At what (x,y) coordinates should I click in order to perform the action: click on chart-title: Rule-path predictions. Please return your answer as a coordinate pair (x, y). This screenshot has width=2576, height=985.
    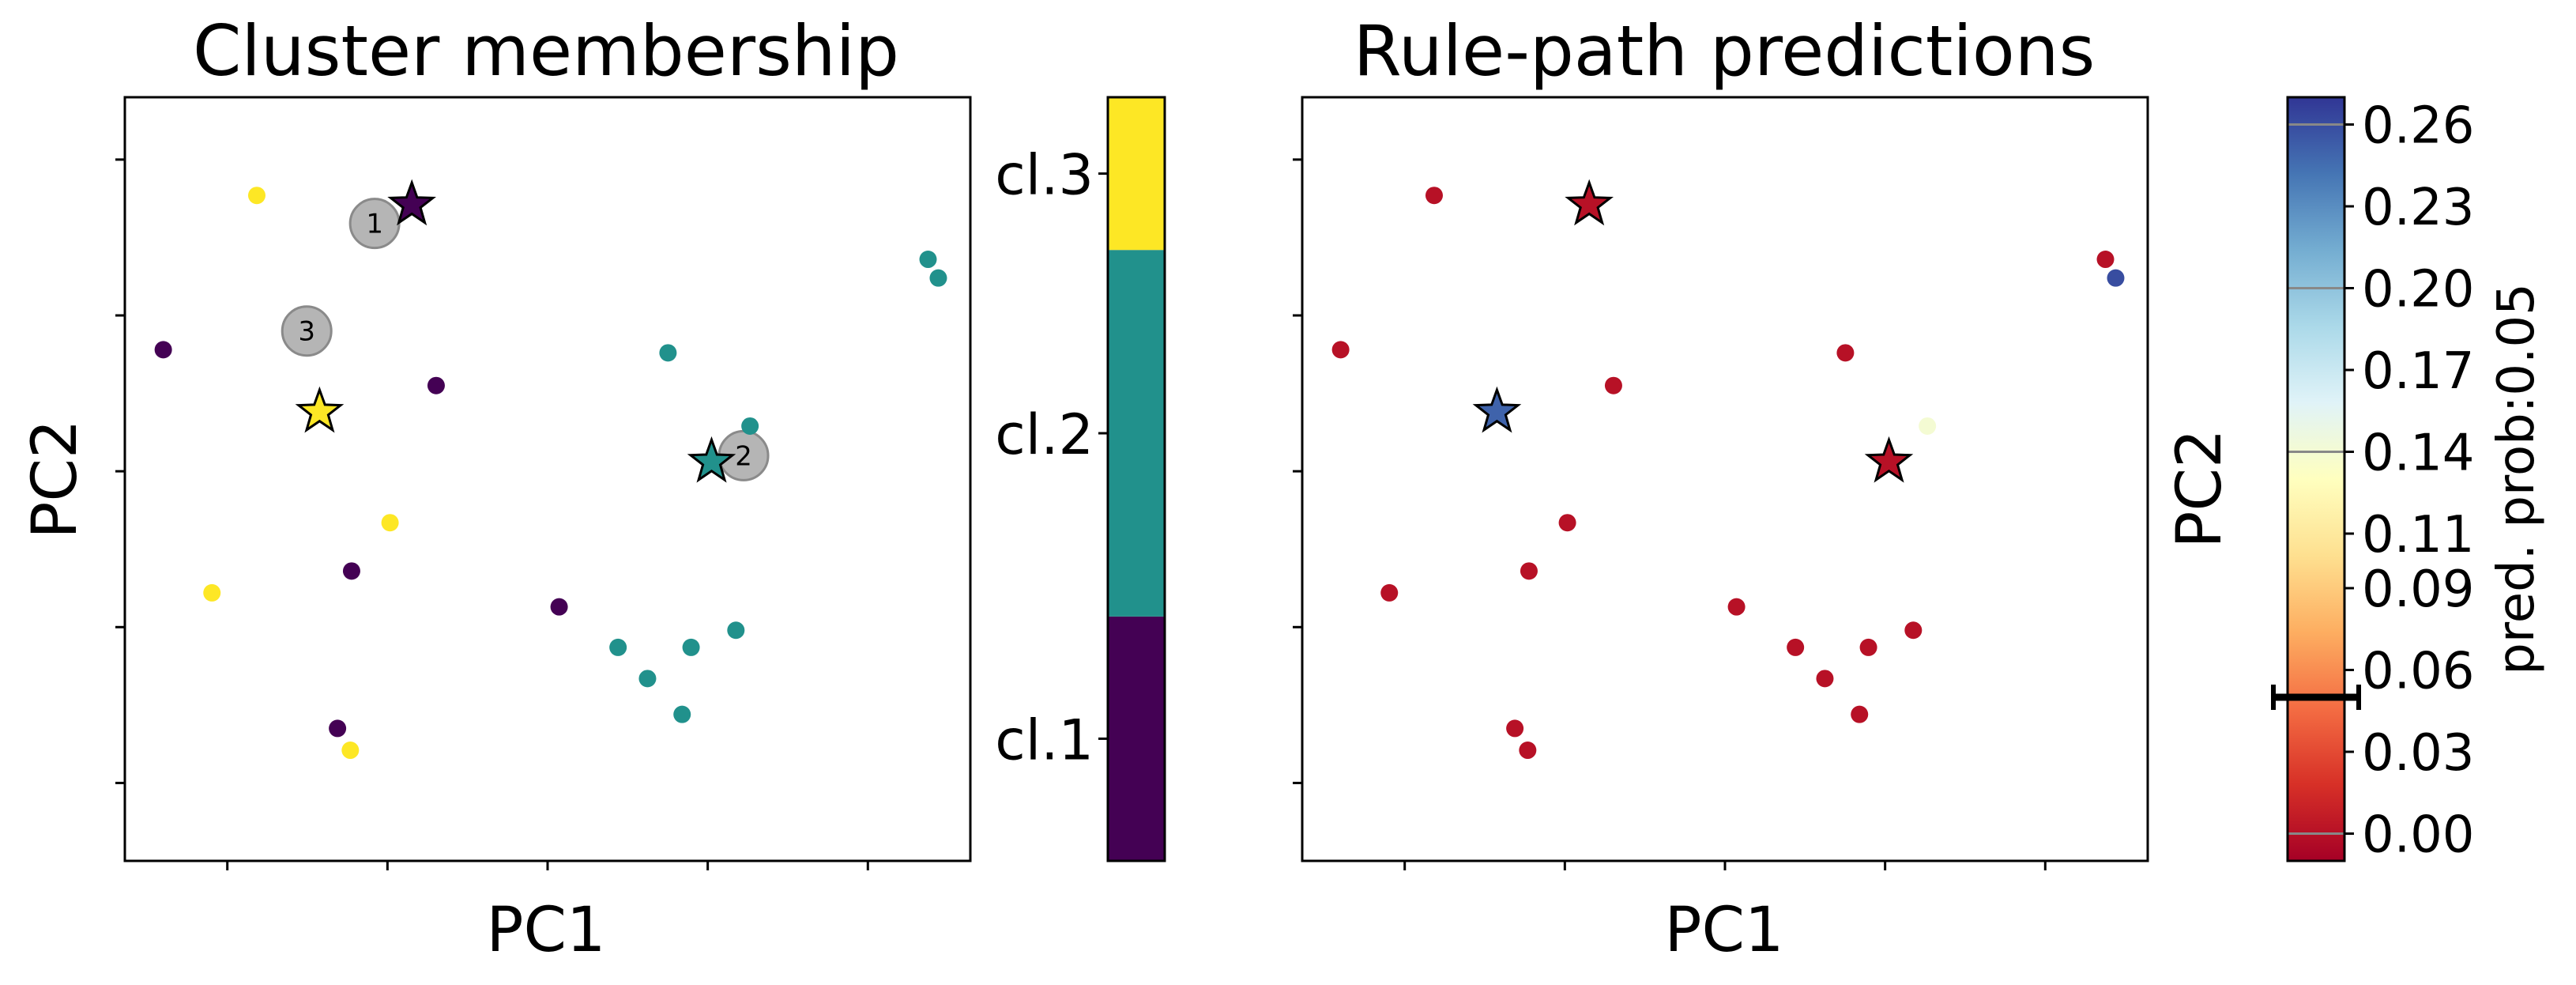
    Looking at the image, I should click on (1725, 51).